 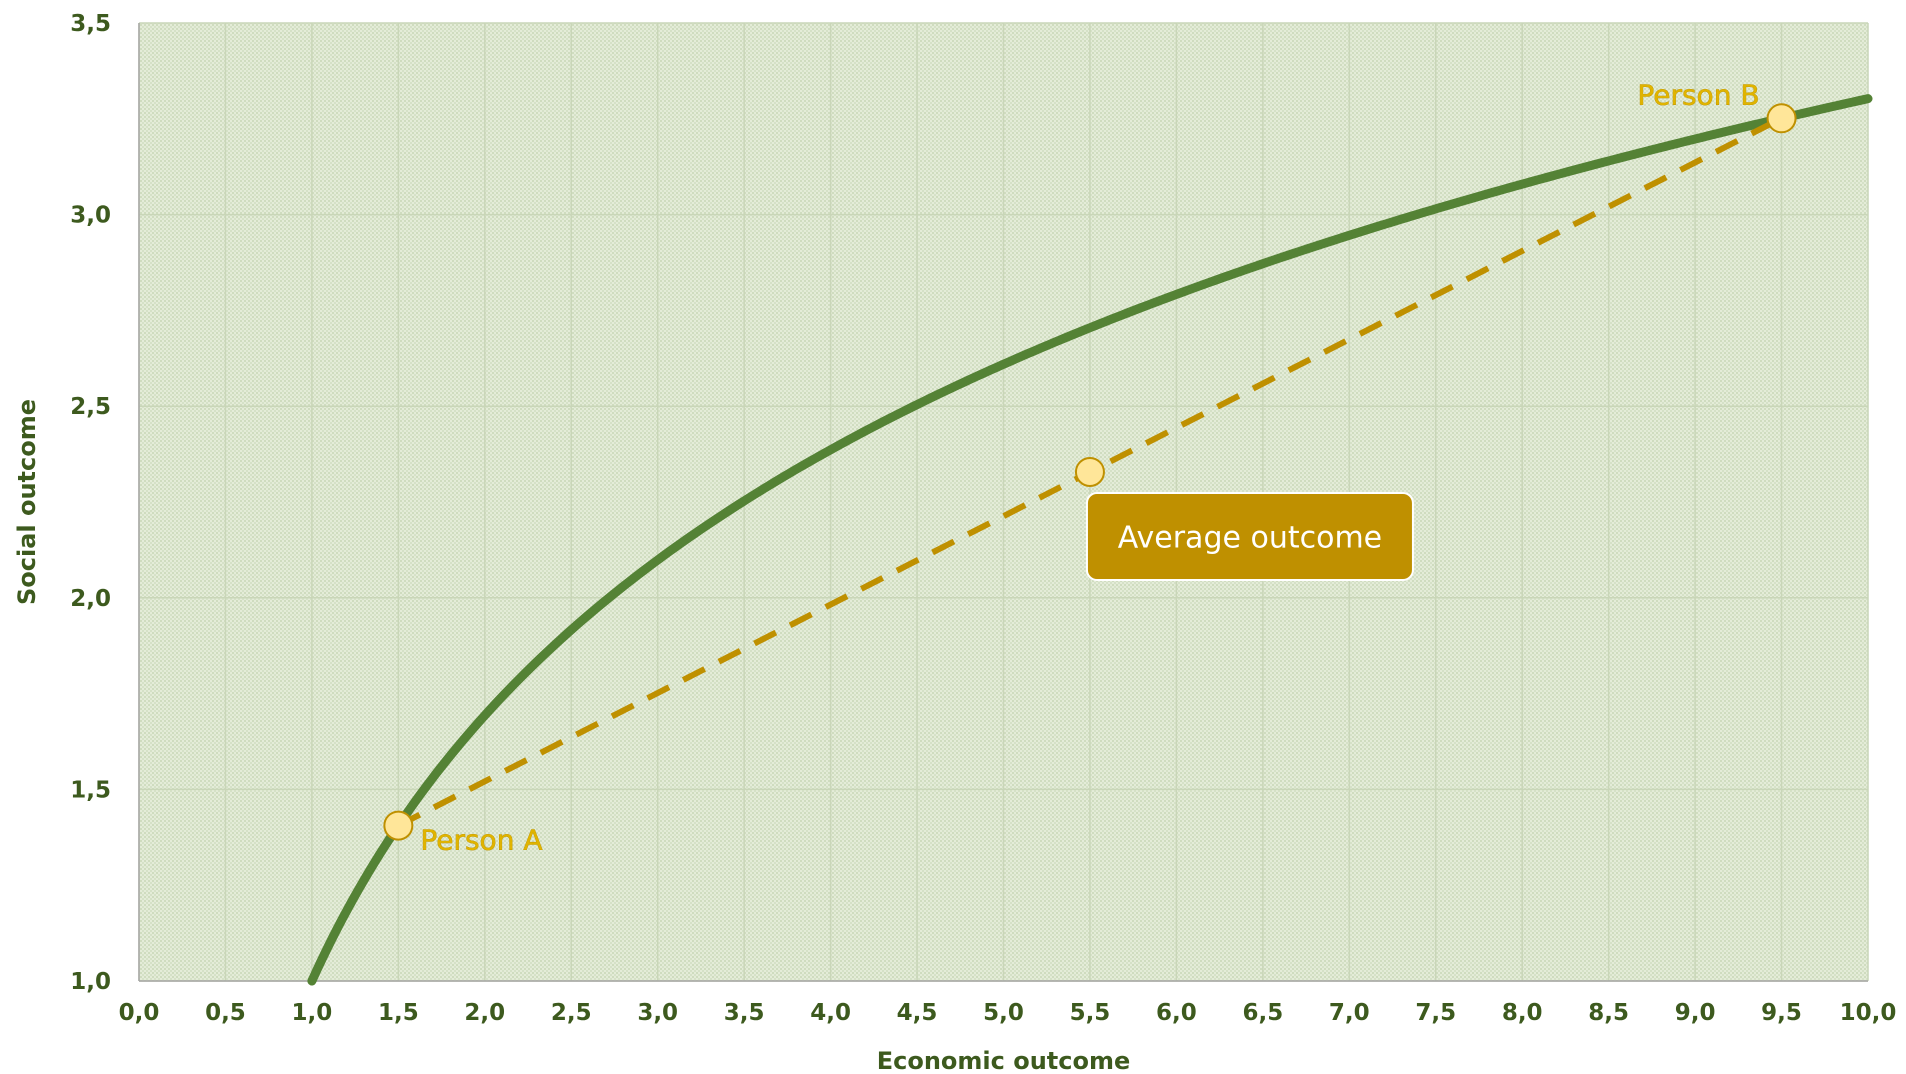 I want to click on x-tick-label: 8,0, so click(x=1522, y=1013).